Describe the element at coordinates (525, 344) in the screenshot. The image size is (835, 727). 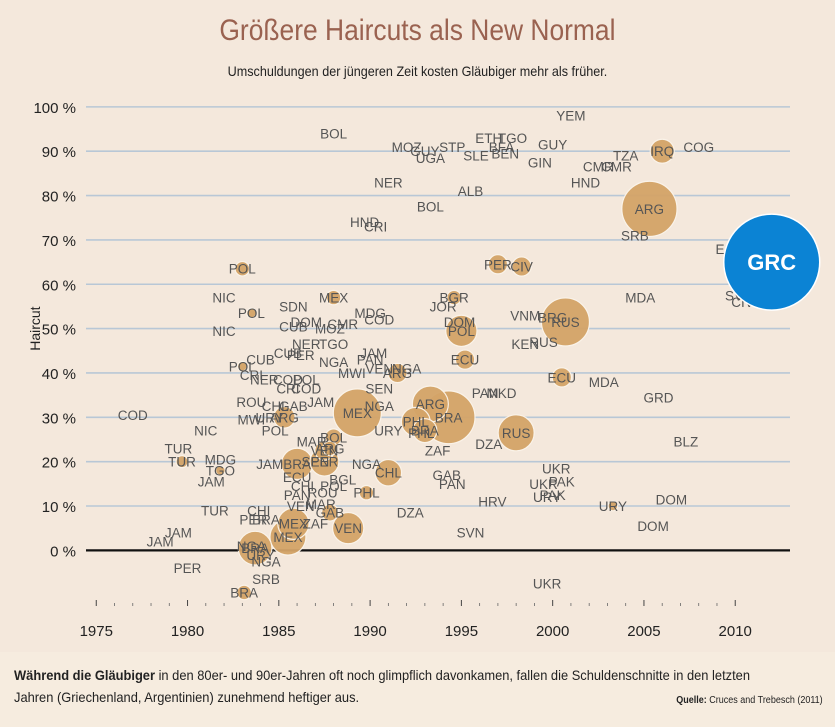
I see `point-label: KEN` at that location.